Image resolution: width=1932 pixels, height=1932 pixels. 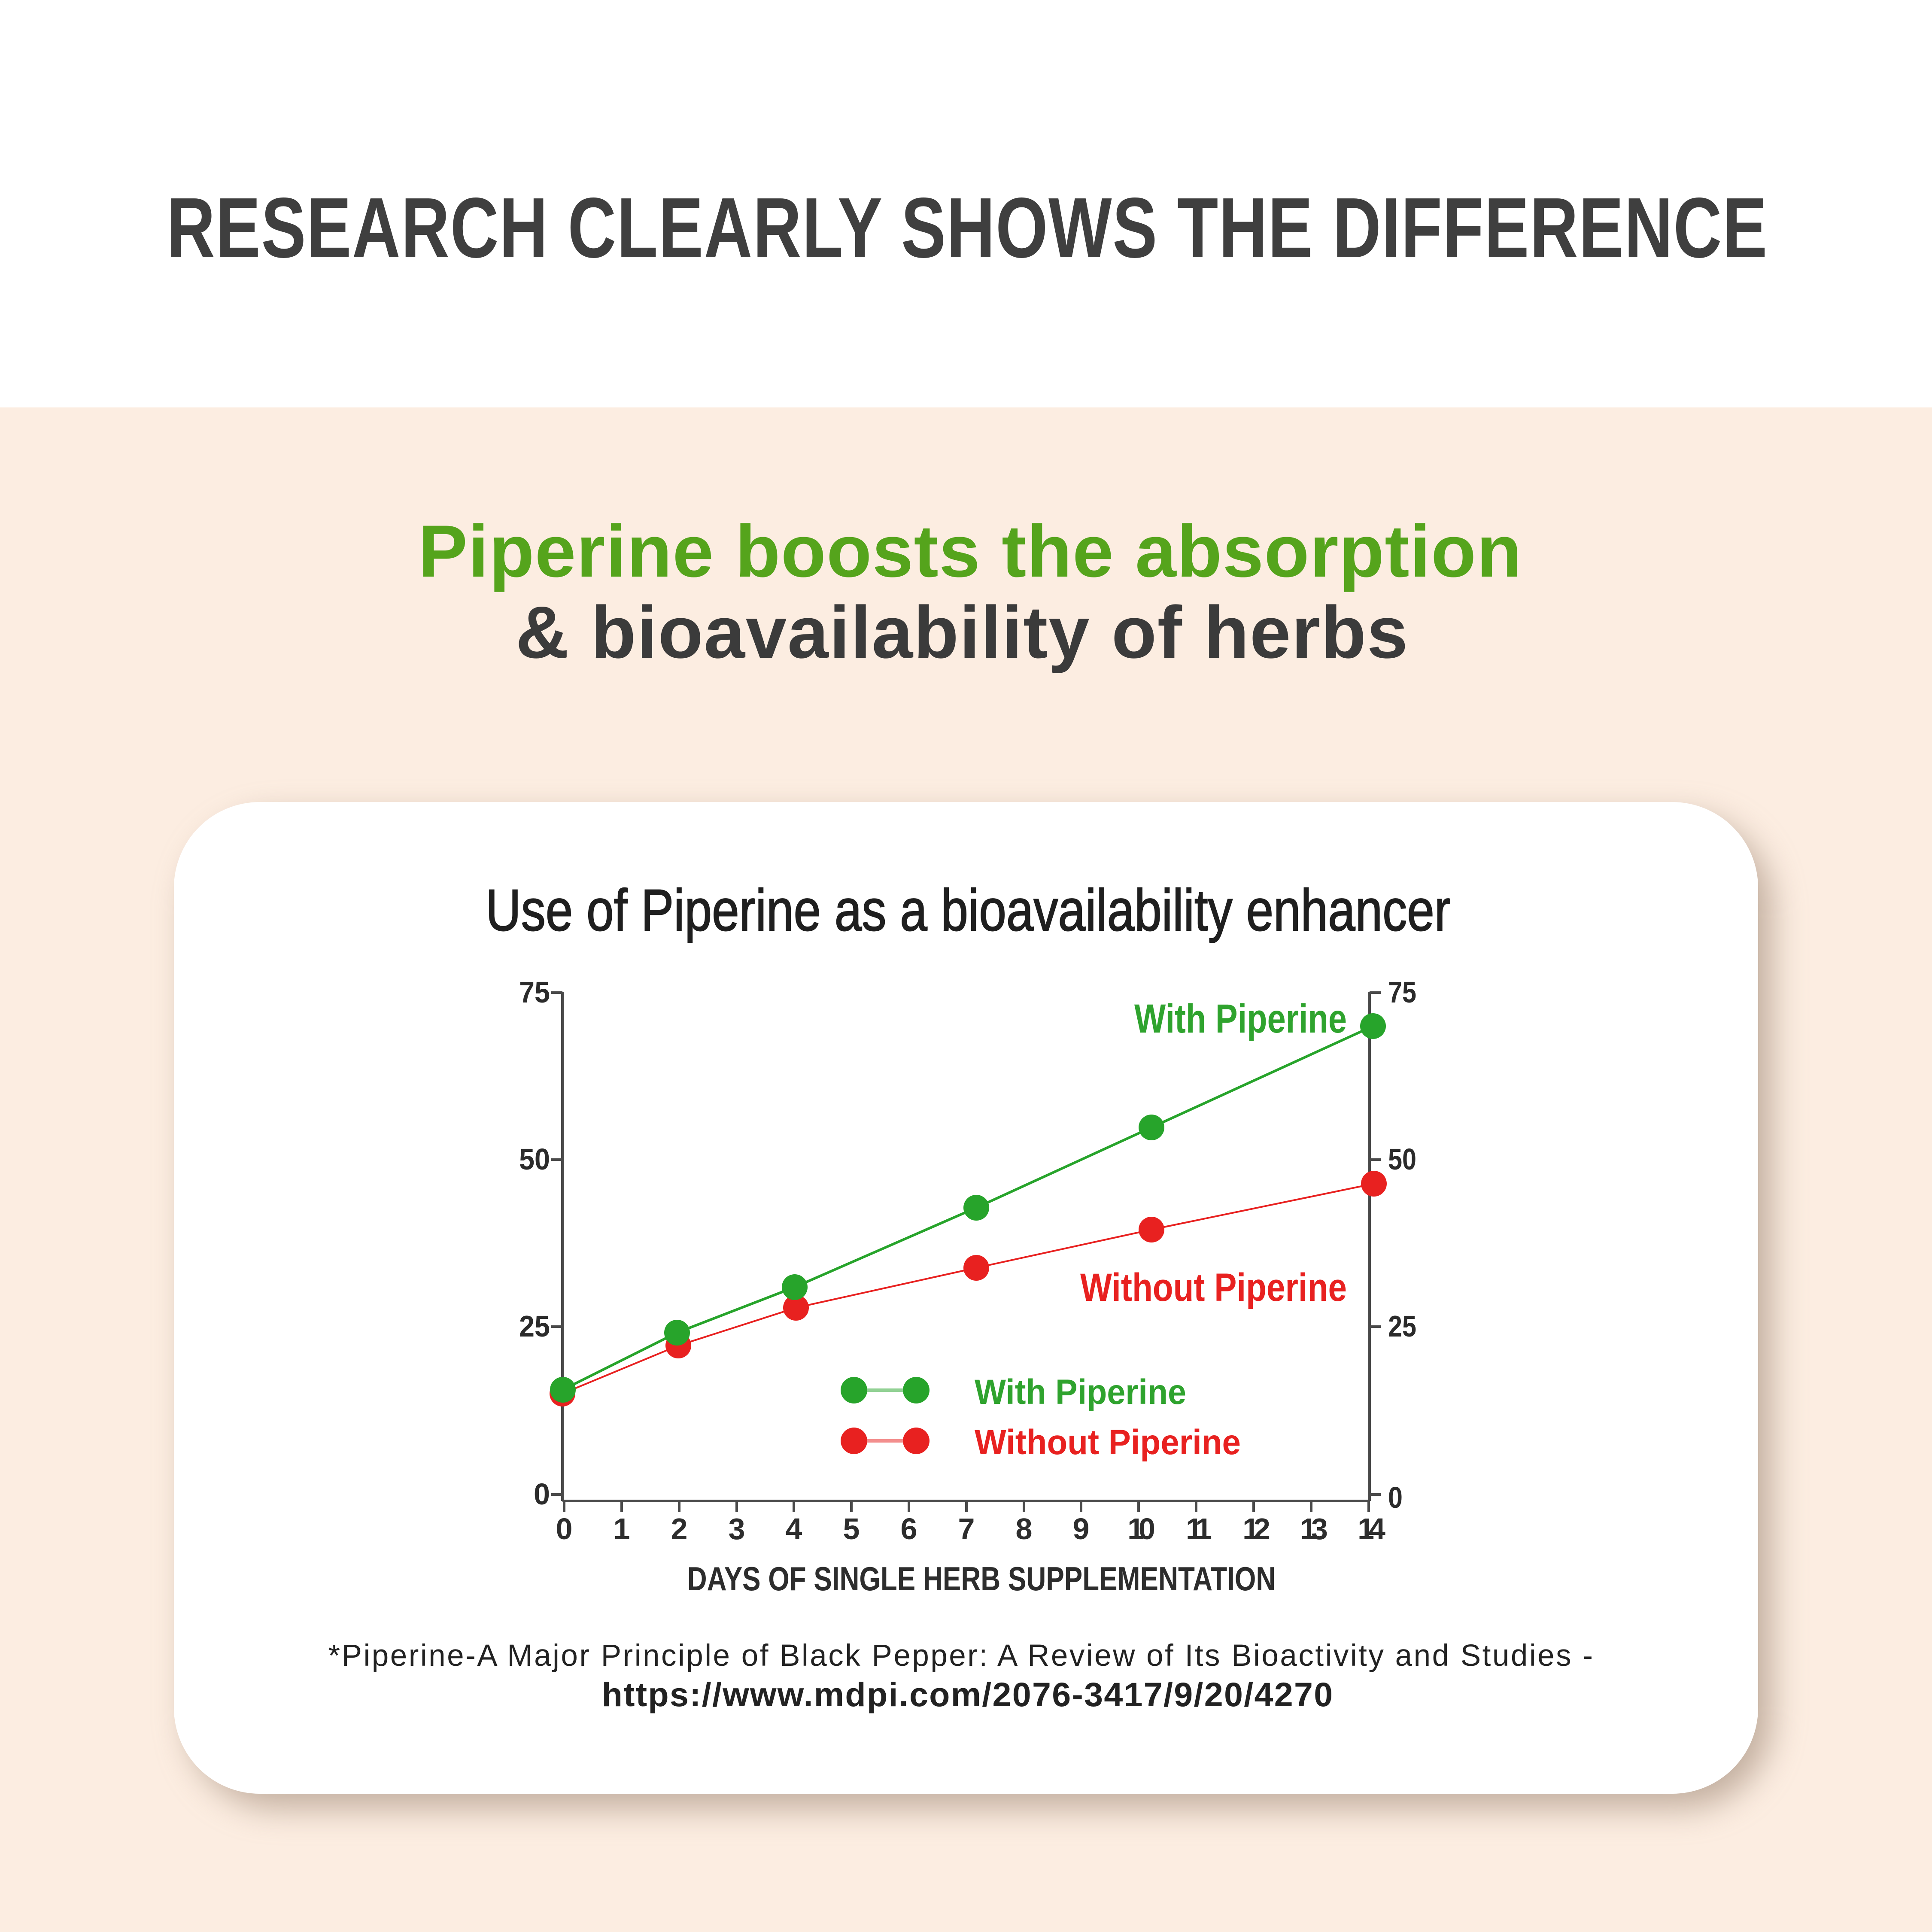 I want to click on svg-text: 12, so click(x=1256, y=1529).